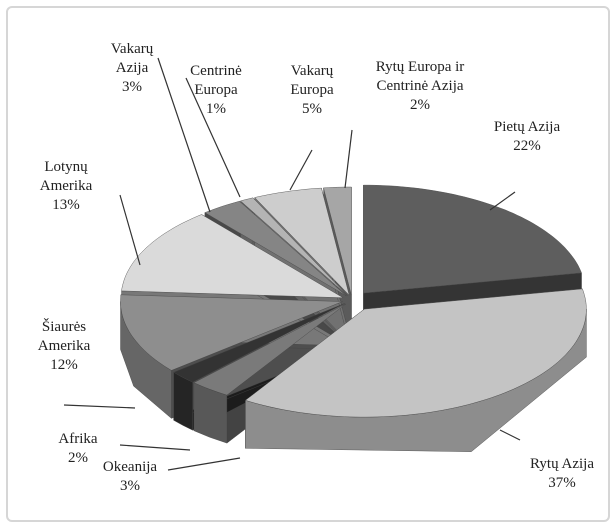  I want to click on value-label: 1%, so click(216, 109).